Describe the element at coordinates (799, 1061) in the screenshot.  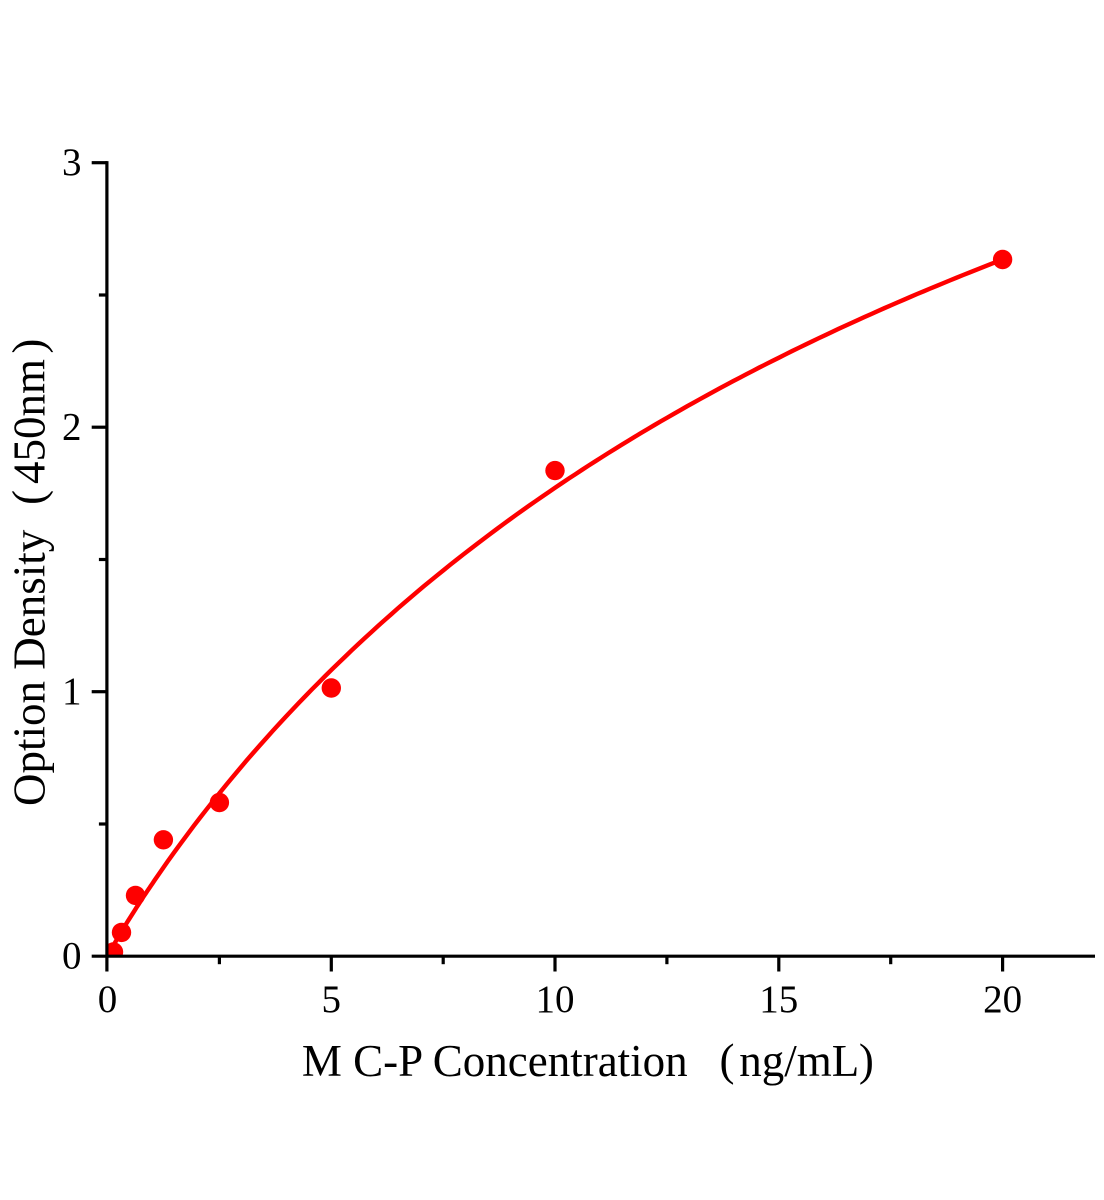
I see `svg-text: ng/mL` at that location.